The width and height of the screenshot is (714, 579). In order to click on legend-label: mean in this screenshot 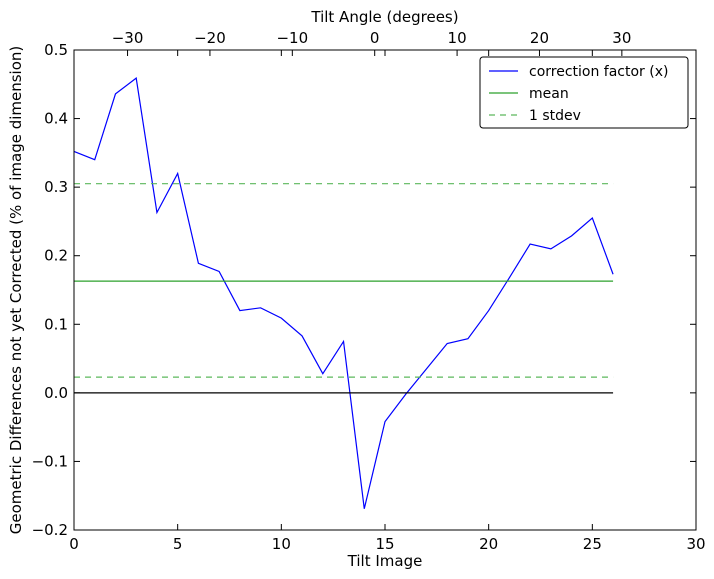, I will do `click(549, 94)`.